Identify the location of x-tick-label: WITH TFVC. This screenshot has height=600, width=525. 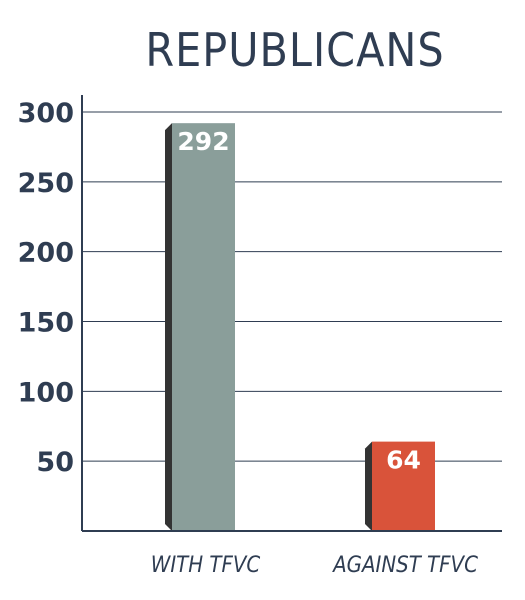
(206, 565).